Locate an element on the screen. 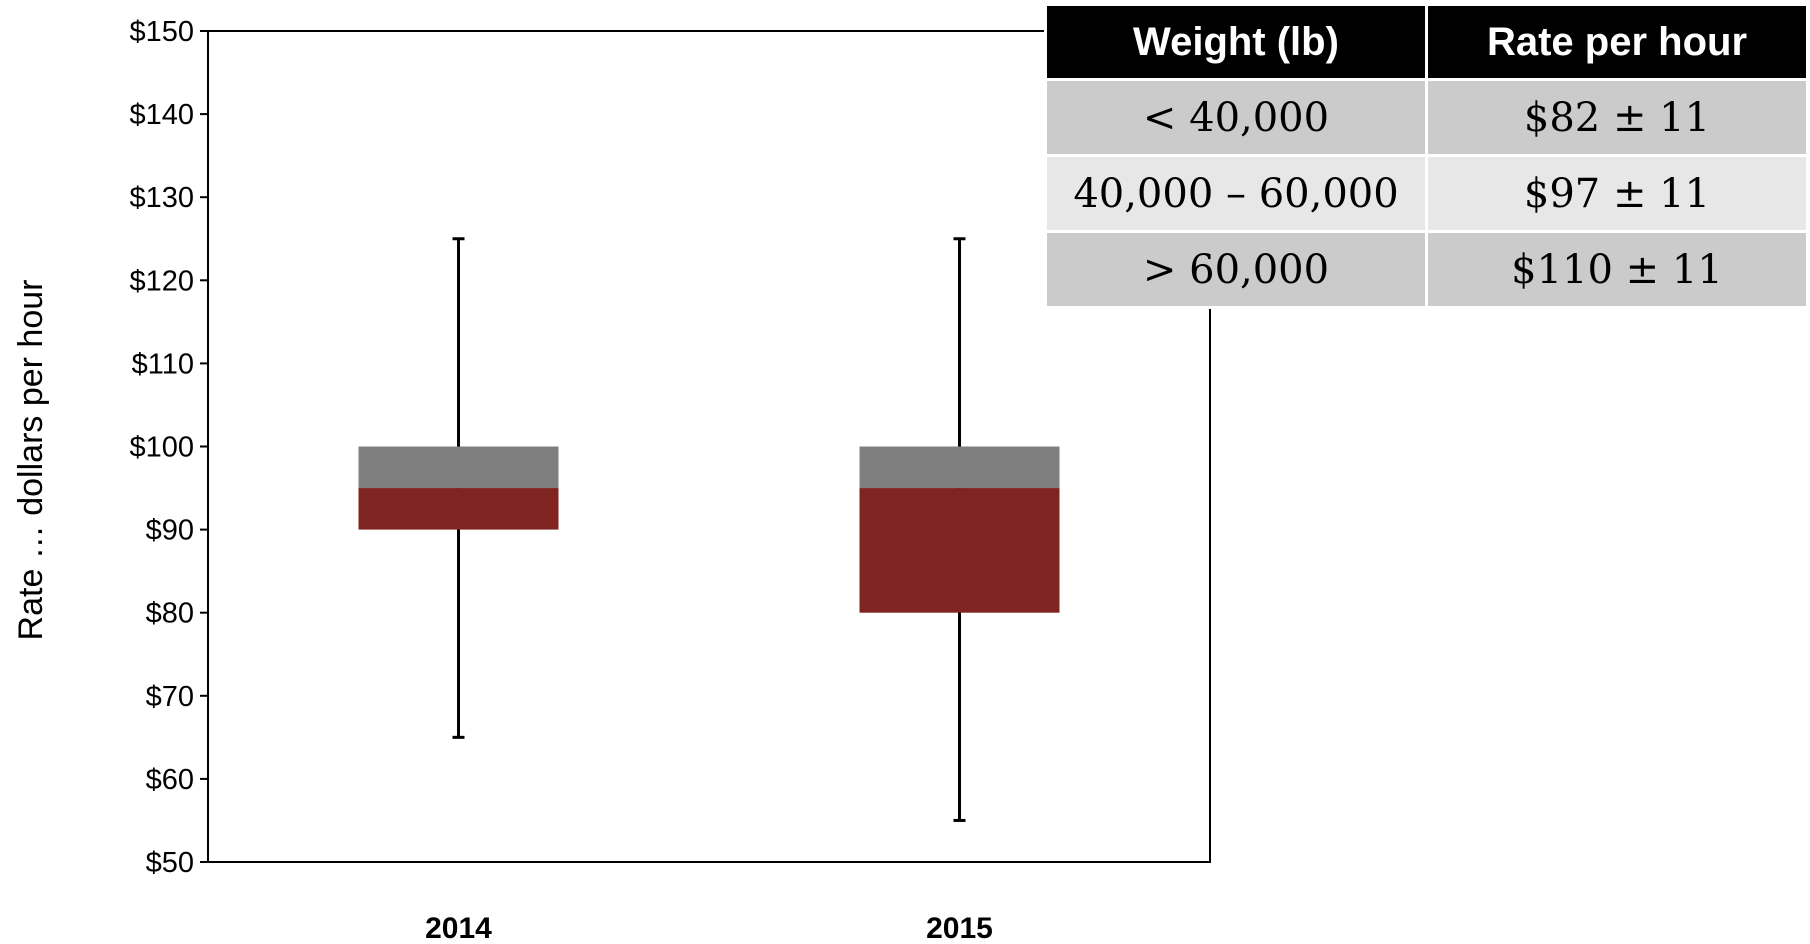  y-tick-label: $120 is located at coordinates (161, 281).